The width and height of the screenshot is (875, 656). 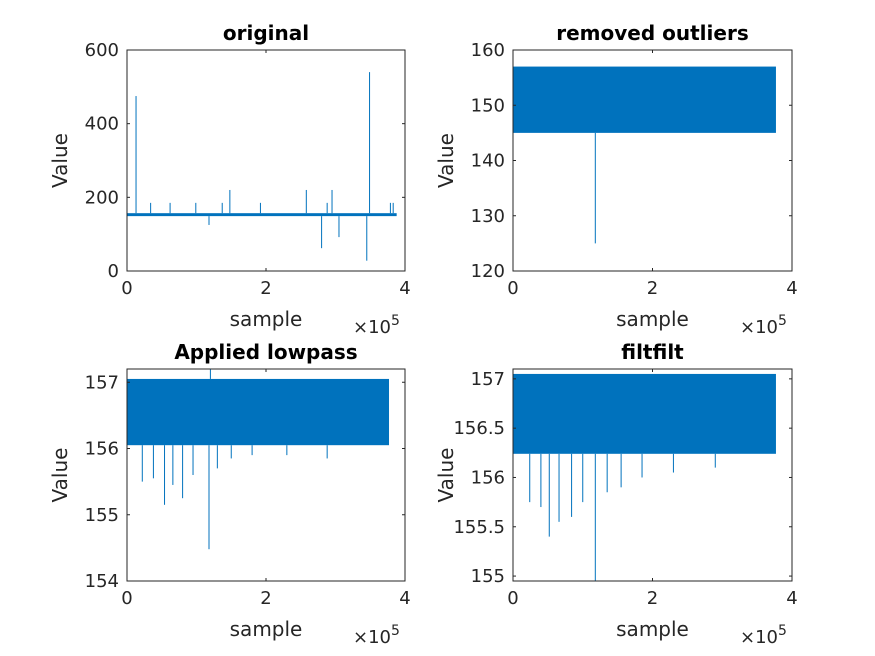 What do you see at coordinates (479, 428) in the screenshot?
I see `y-tick-label: 156.5` at bounding box center [479, 428].